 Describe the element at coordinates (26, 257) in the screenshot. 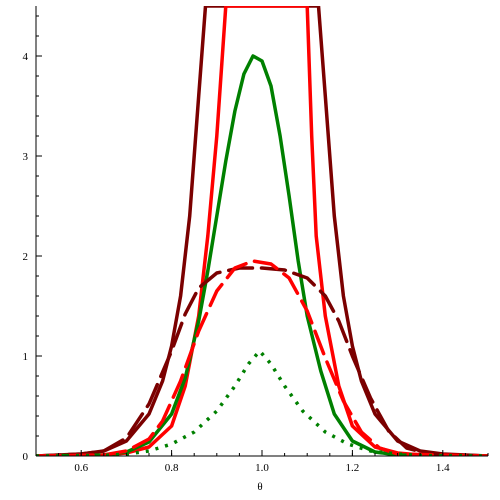

I see `y-tick-label: 2` at that location.